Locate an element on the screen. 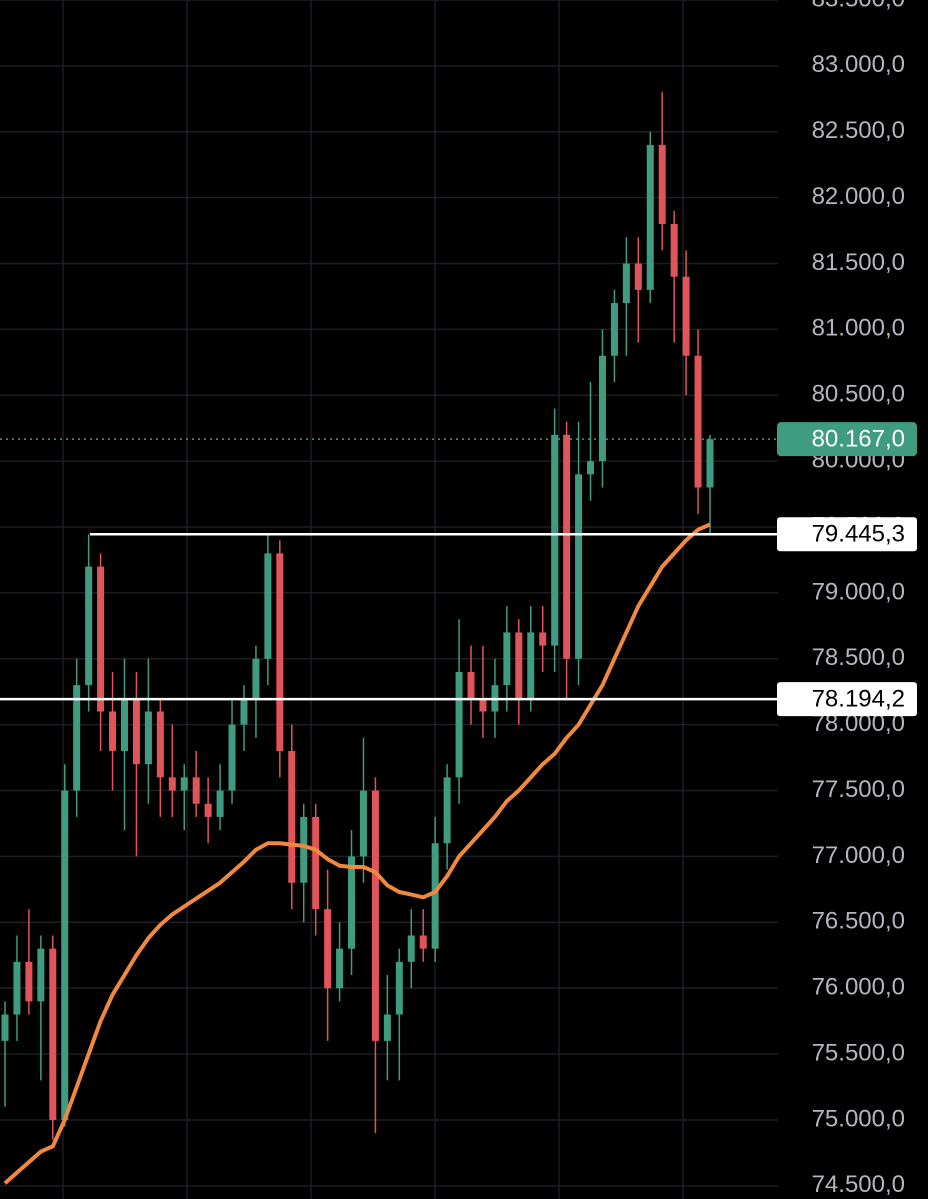 The image size is (928, 1199). y-tick-label: 83.000,0 is located at coordinates (858, 64).